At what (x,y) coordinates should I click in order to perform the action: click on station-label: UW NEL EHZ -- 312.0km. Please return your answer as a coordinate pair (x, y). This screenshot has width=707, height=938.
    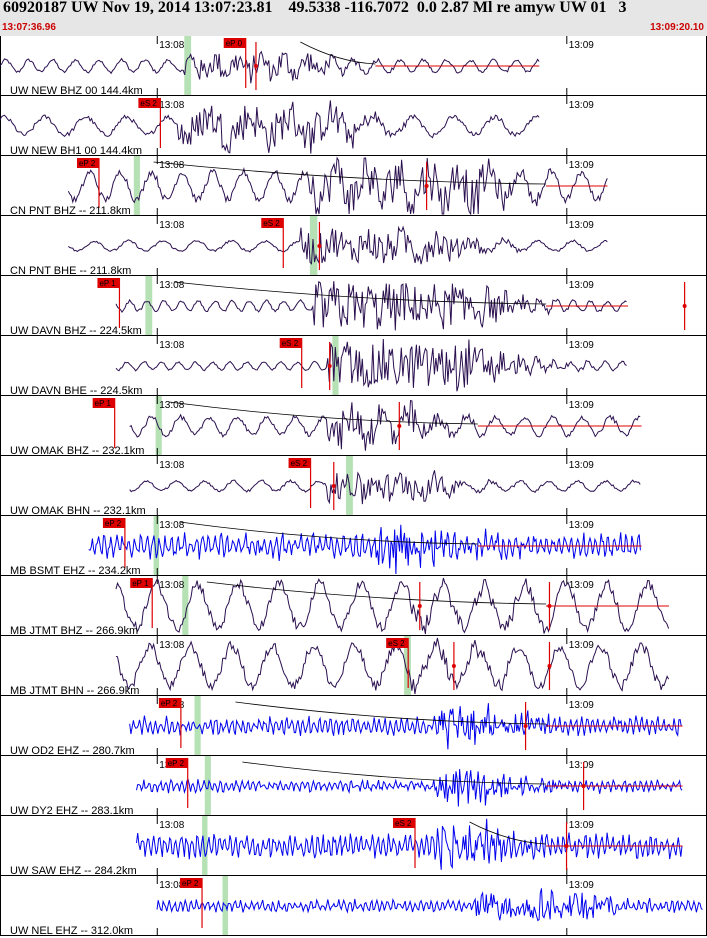
    Looking at the image, I should click on (71, 931).